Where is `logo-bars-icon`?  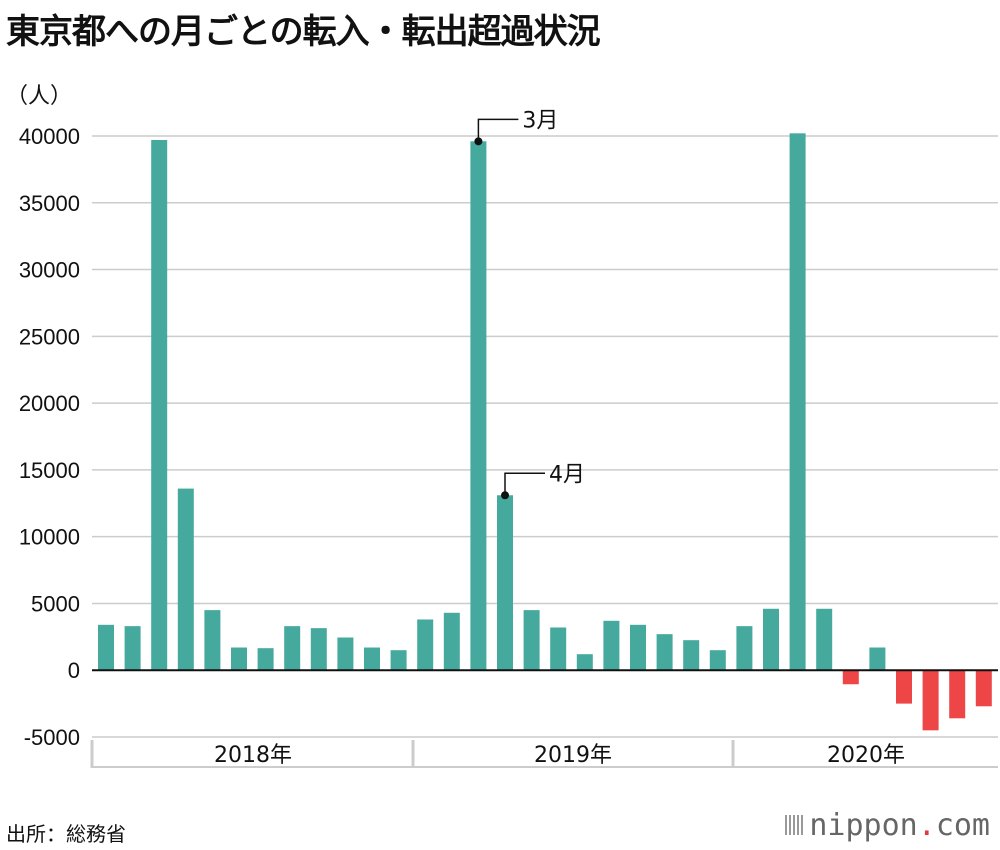
logo-bars-icon is located at coordinates (794, 825).